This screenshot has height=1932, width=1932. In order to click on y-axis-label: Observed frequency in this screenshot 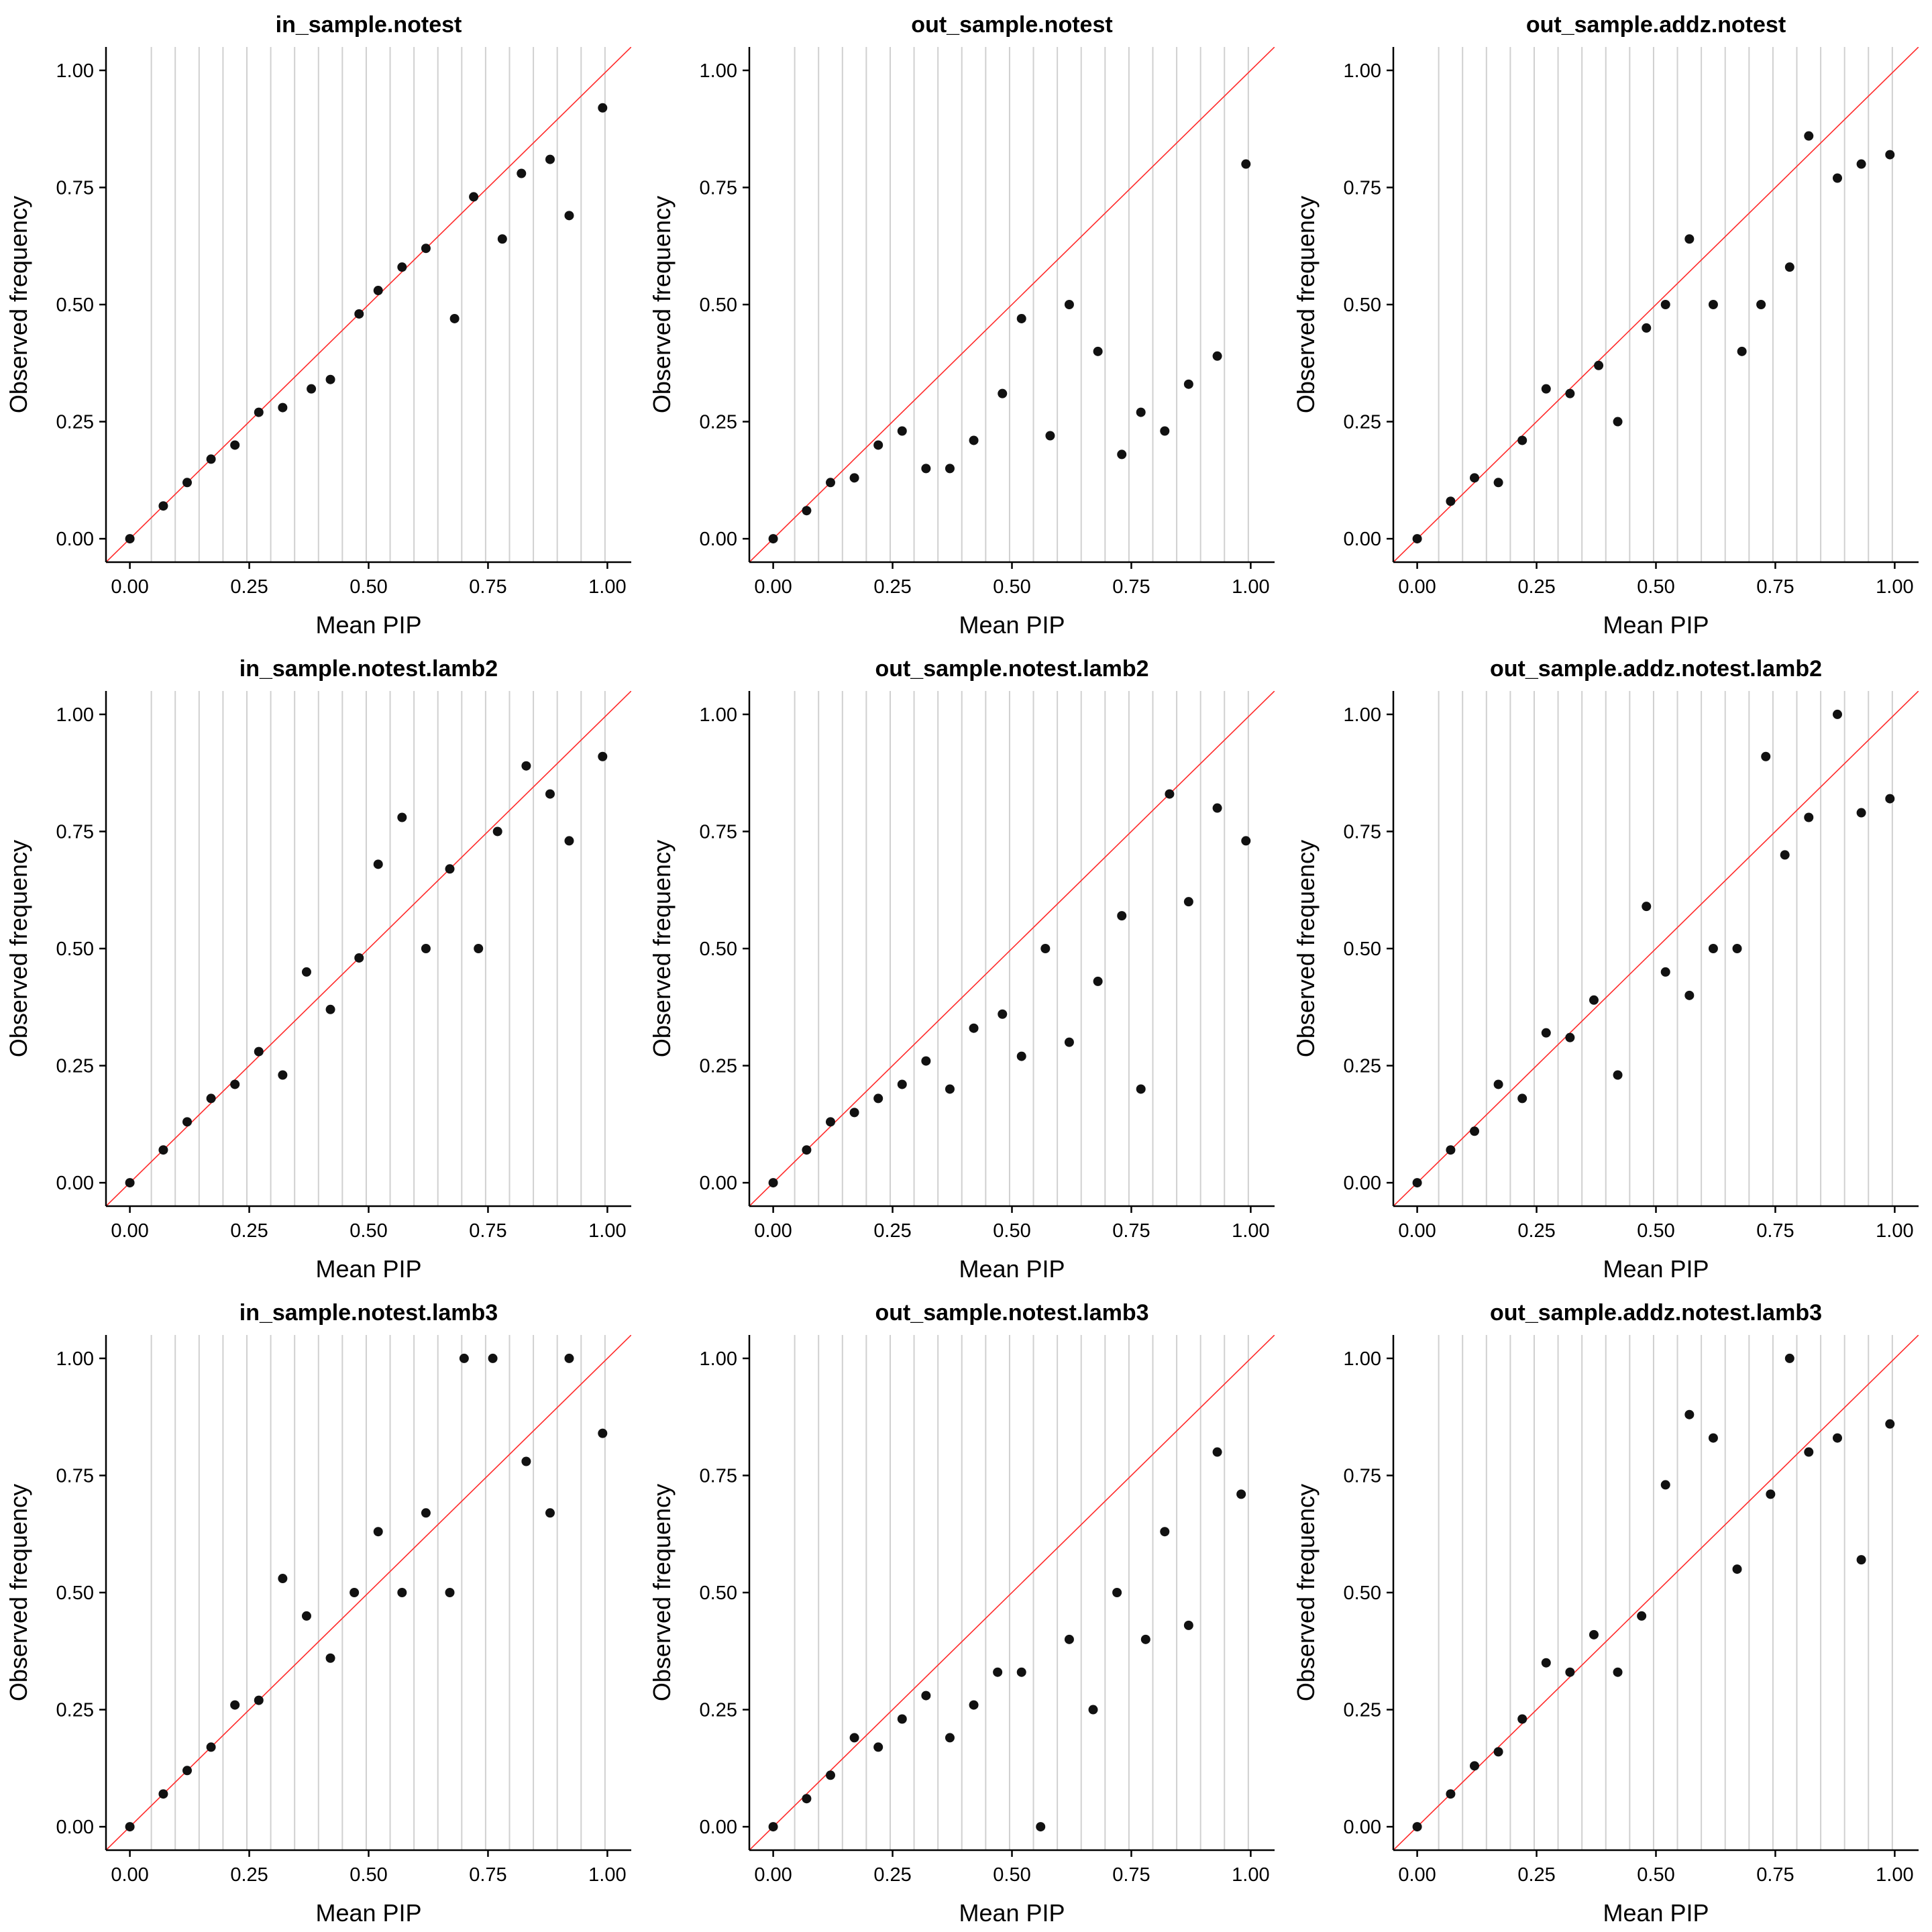, I will do `click(1306, 1592)`.